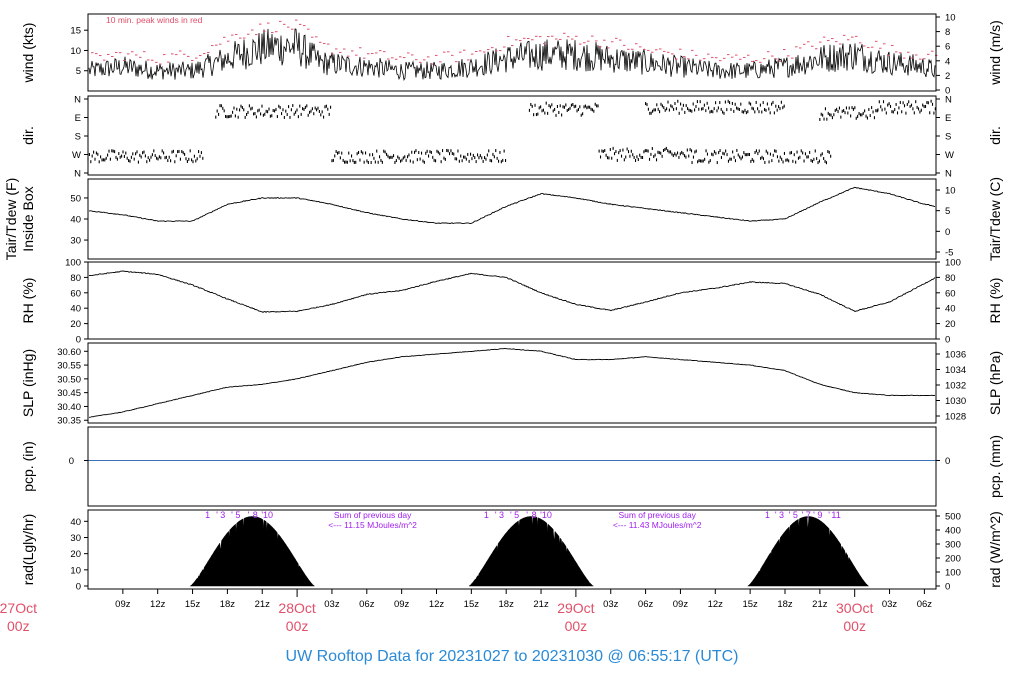  I want to click on temperature-series-line, so click(512, 205).